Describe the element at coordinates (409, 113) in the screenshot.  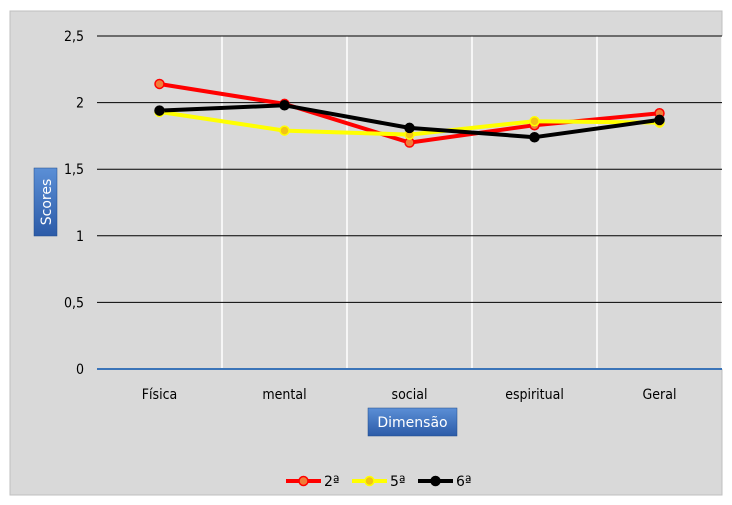
I see `series-markers` at that location.